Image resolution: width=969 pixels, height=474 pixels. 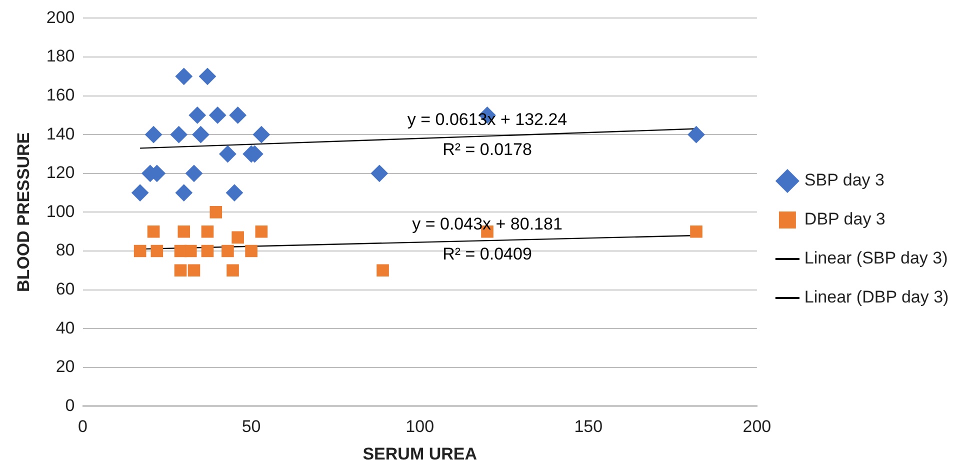 What do you see at coordinates (60, 134) in the screenshot?
I see `y-tick-label: 140` at bounding box center [60, 134].